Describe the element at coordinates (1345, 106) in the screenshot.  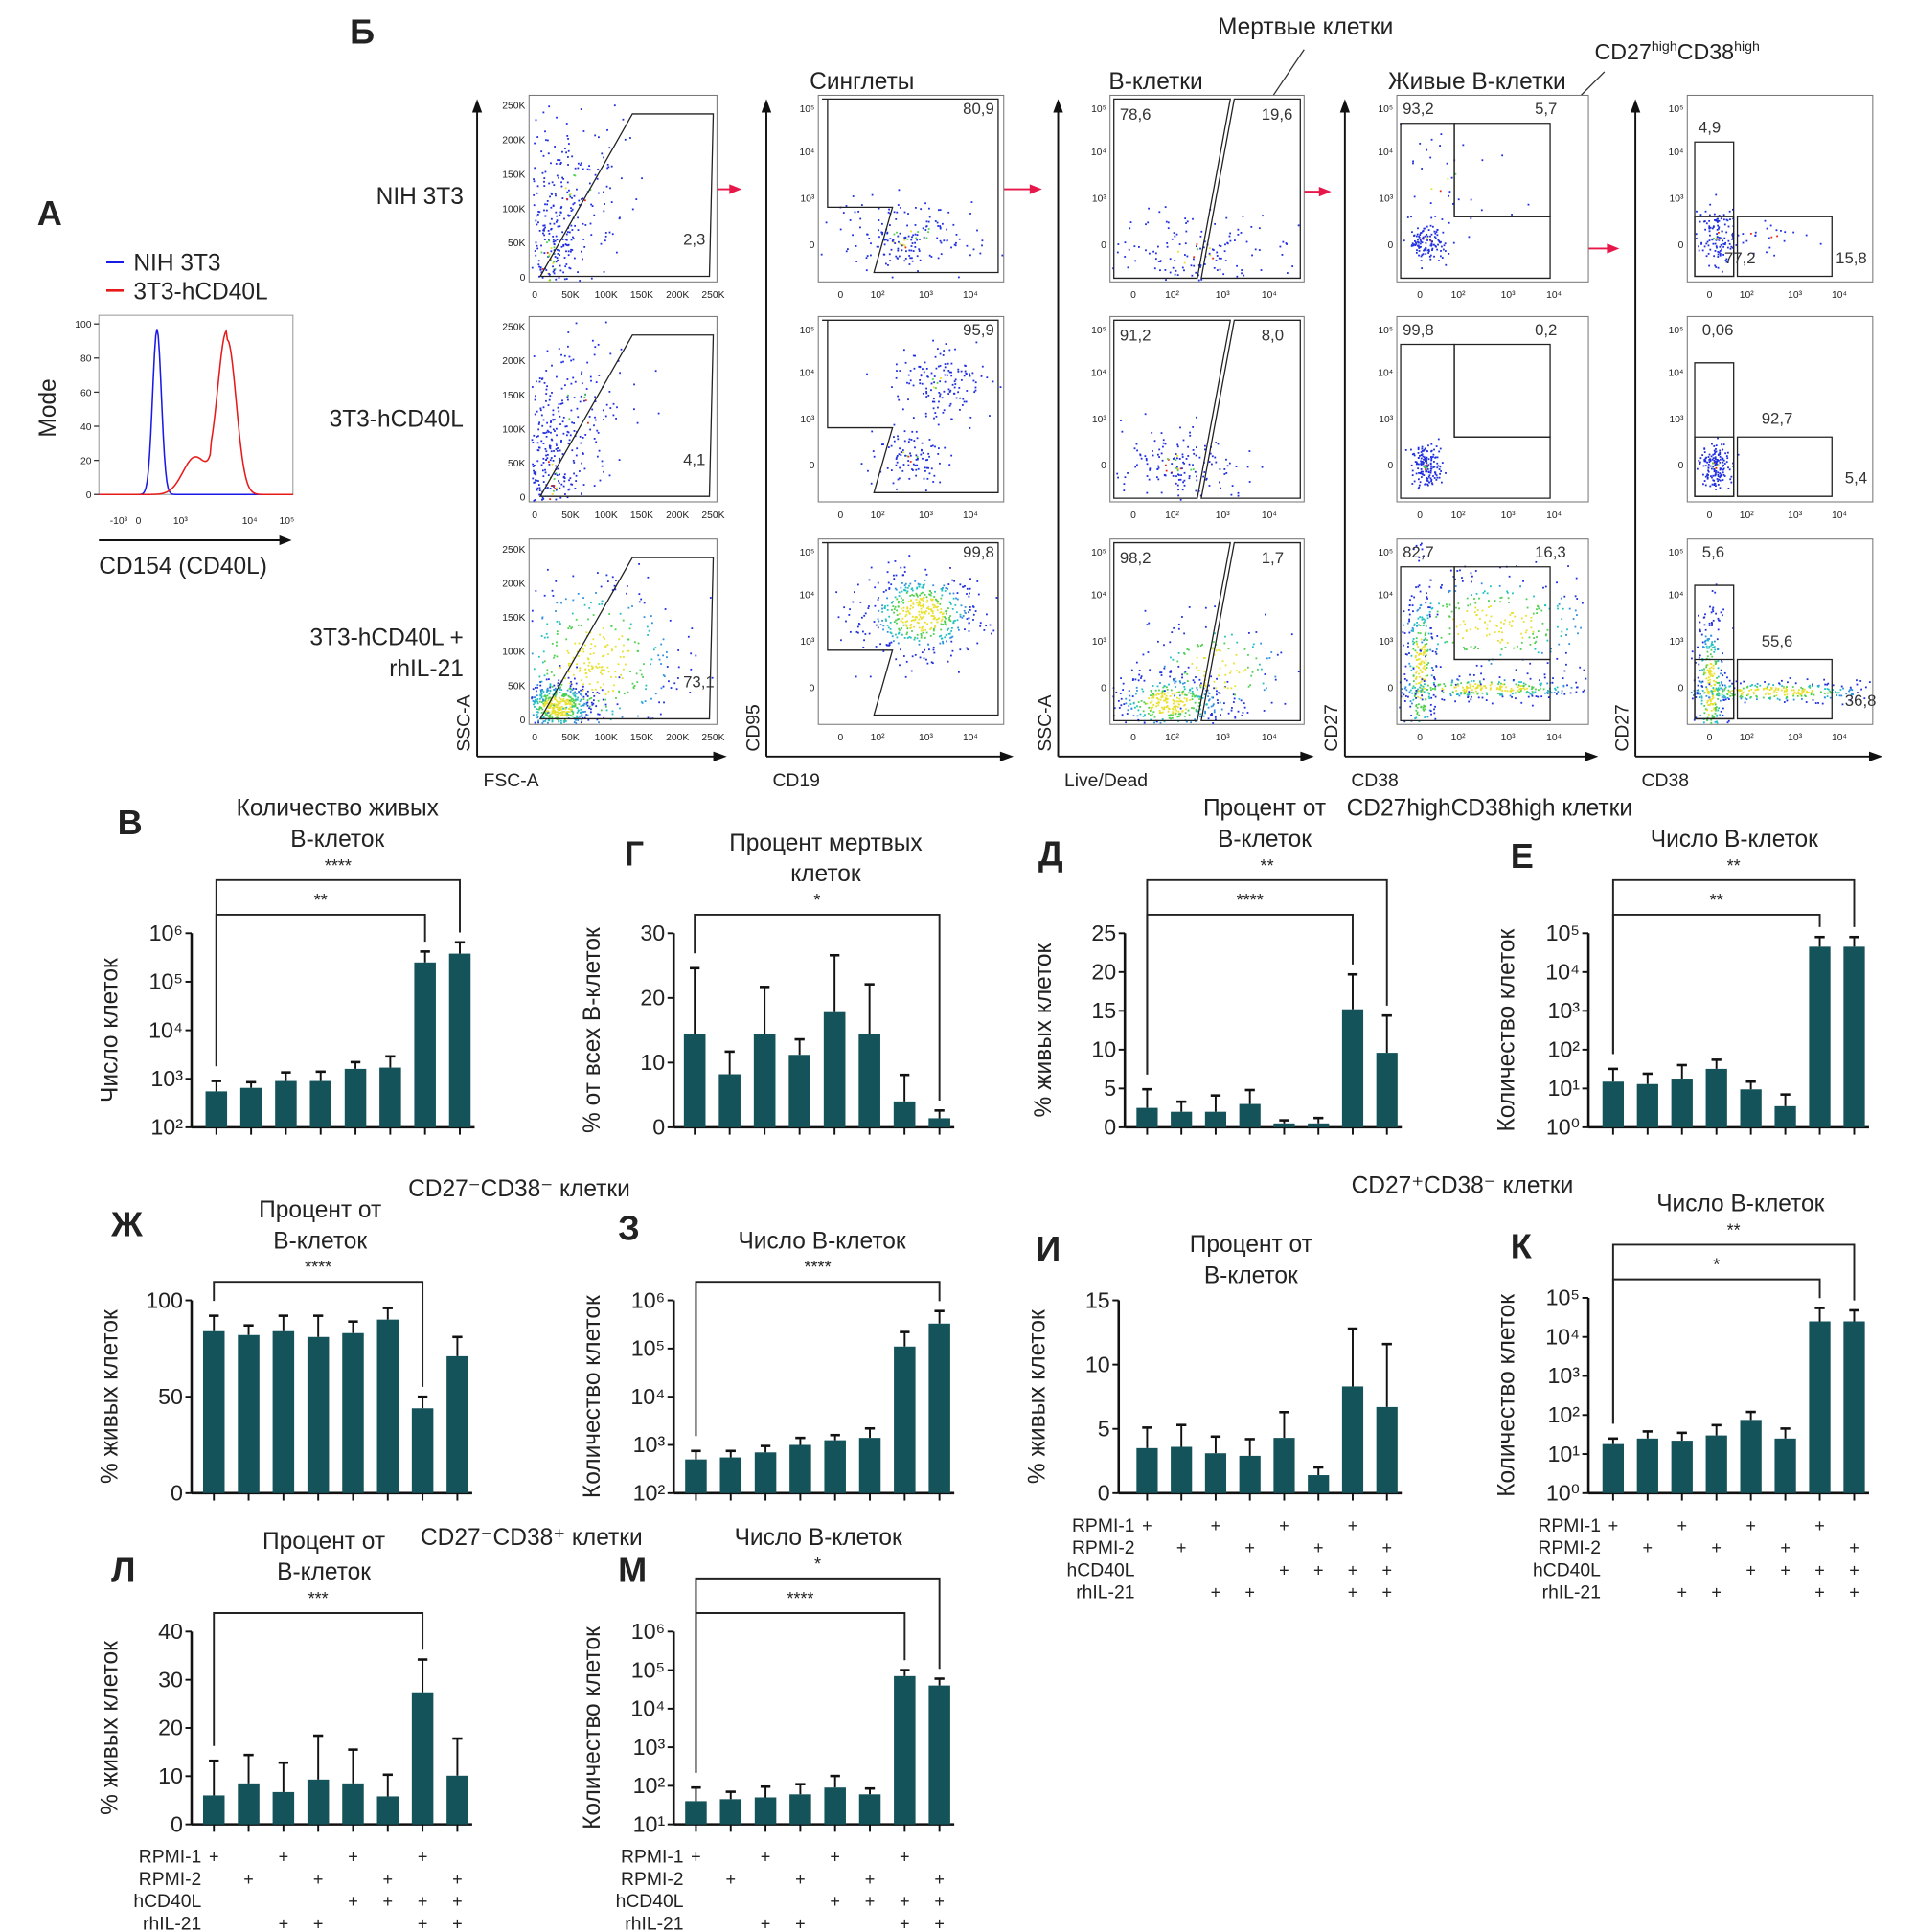
I see `arrowhead-icon` at that location.